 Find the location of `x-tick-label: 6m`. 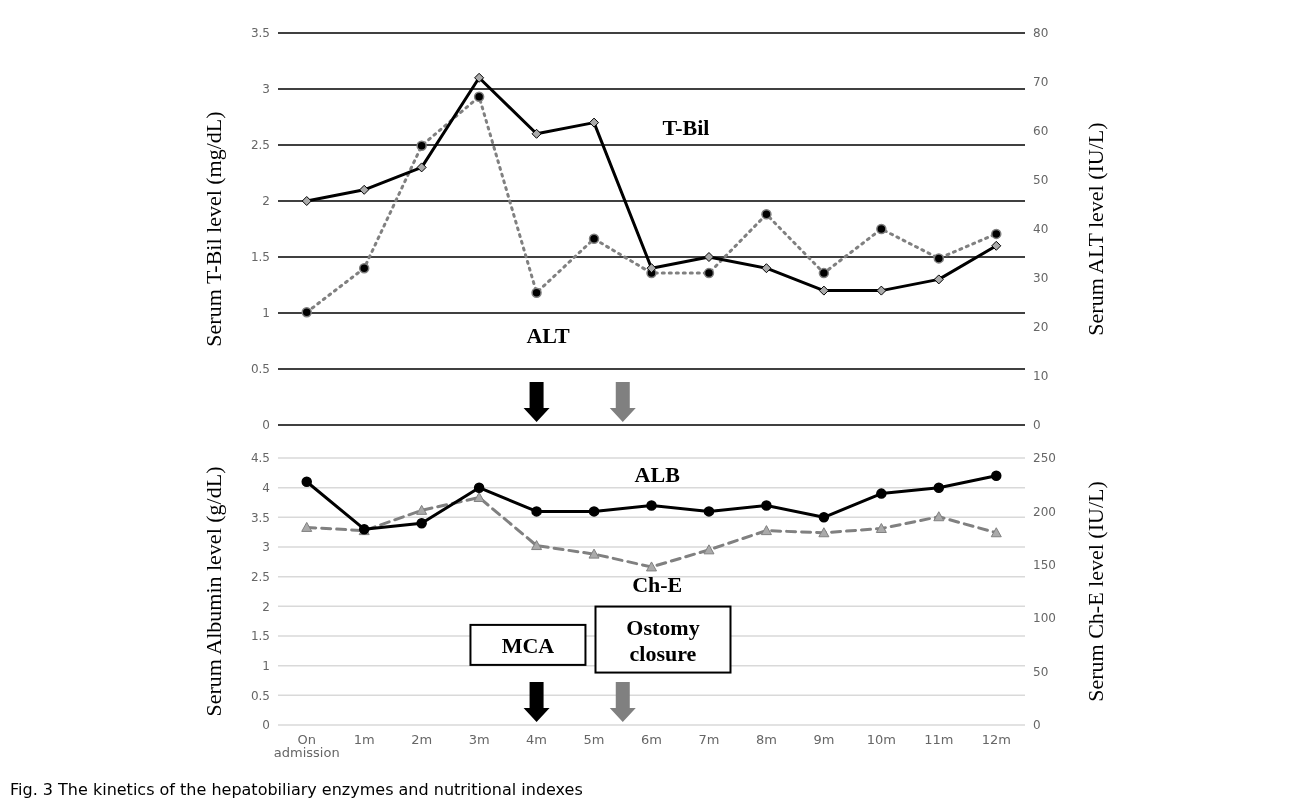

x-tick-label: 6m is located at coordinates (651, 740).